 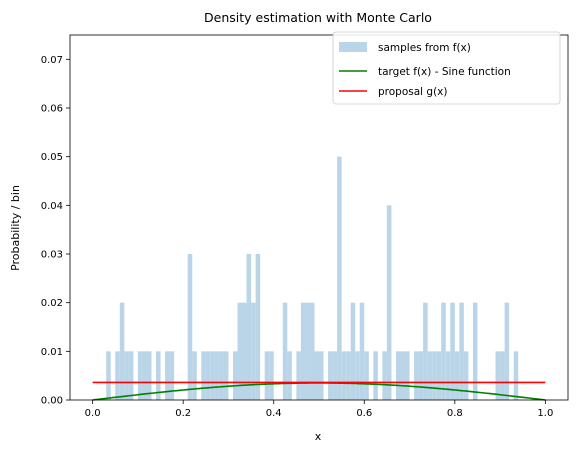 What do you see at coordinates (183, 413) in the screenshot?
I see `x-tick-label: 0.2` at bounding box center [183, 413].